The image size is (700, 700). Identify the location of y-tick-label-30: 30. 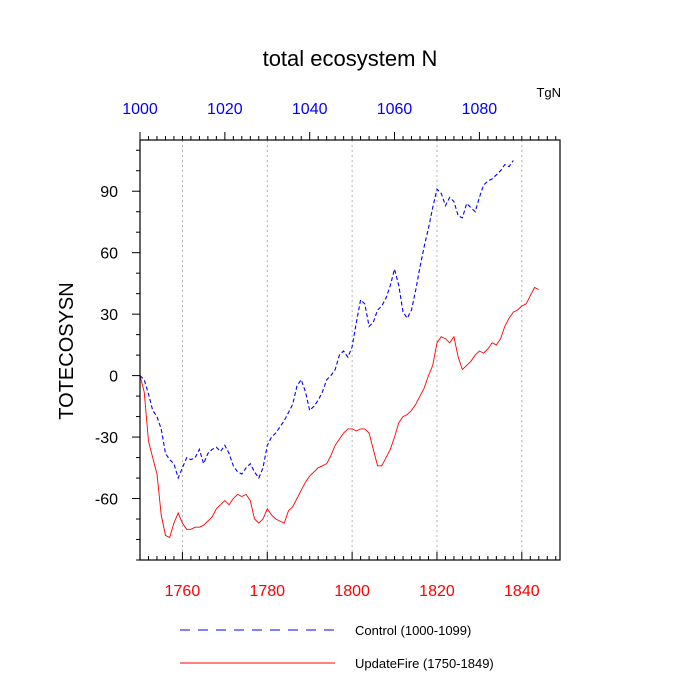
(109, 315).